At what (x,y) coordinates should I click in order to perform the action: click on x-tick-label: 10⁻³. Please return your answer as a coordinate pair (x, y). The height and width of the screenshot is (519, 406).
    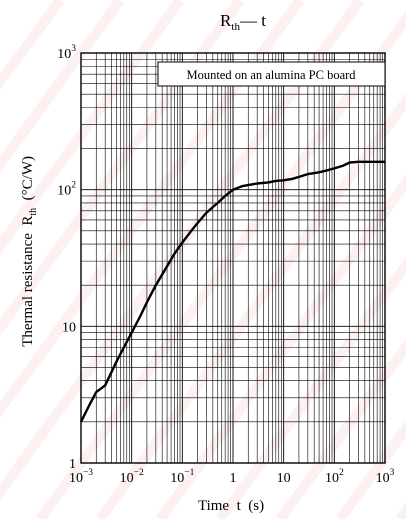
    Looking at the image, I should click on (81, 477).